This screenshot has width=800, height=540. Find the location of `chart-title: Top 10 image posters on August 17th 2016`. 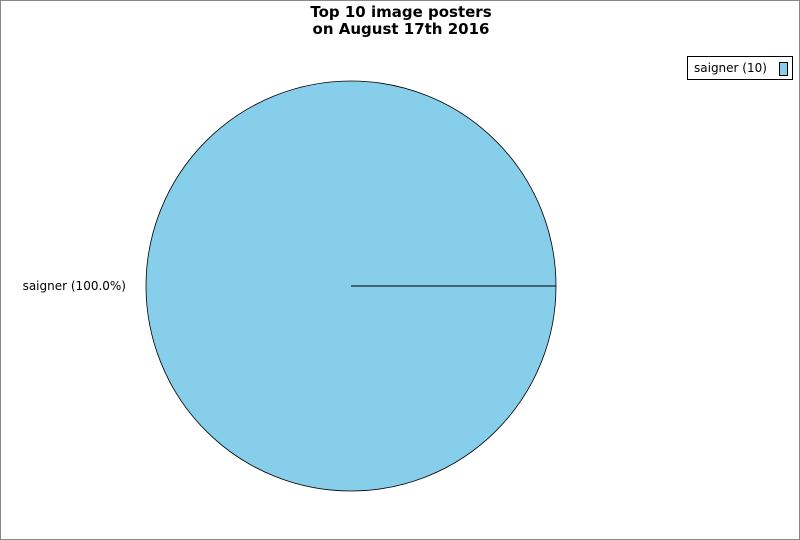

chart-title: Top 10 image posters on August 17th 2016 is located at coordinates (400, 20).